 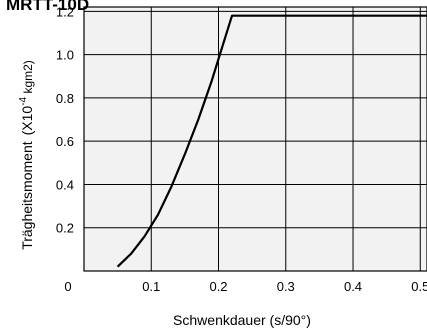 What do you see at coordinates (65, 228) in the screenshot?
I see `y-tick-label: 0.2` at bounding box center [65, 228].